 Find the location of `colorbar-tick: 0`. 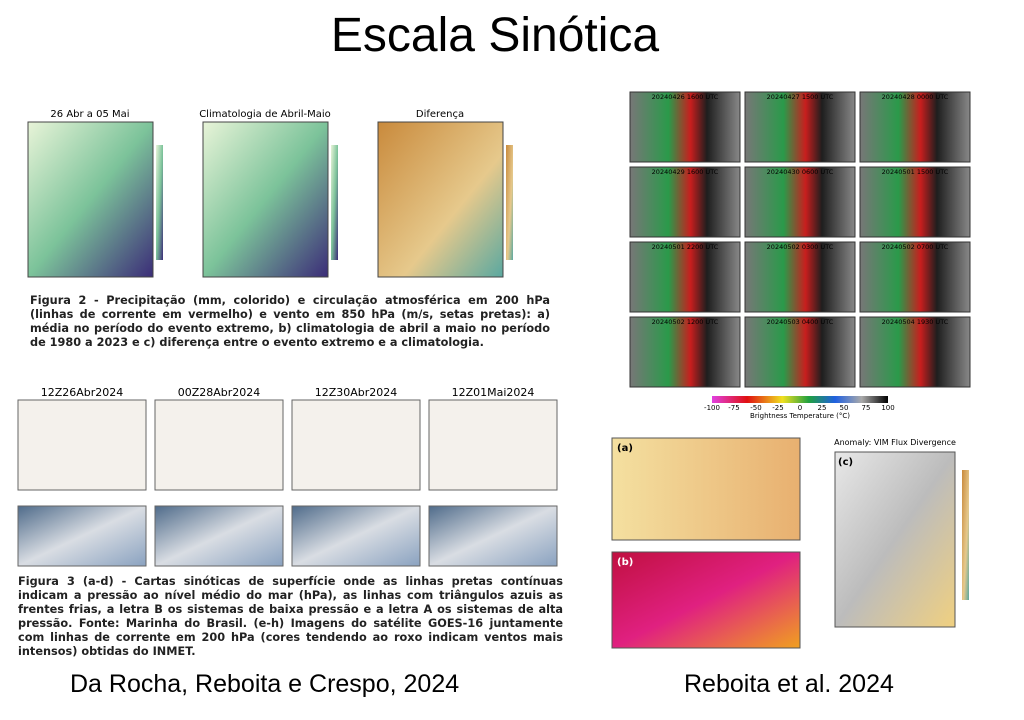

colorbar-tick: 0 is located at coordinates (800, 408).